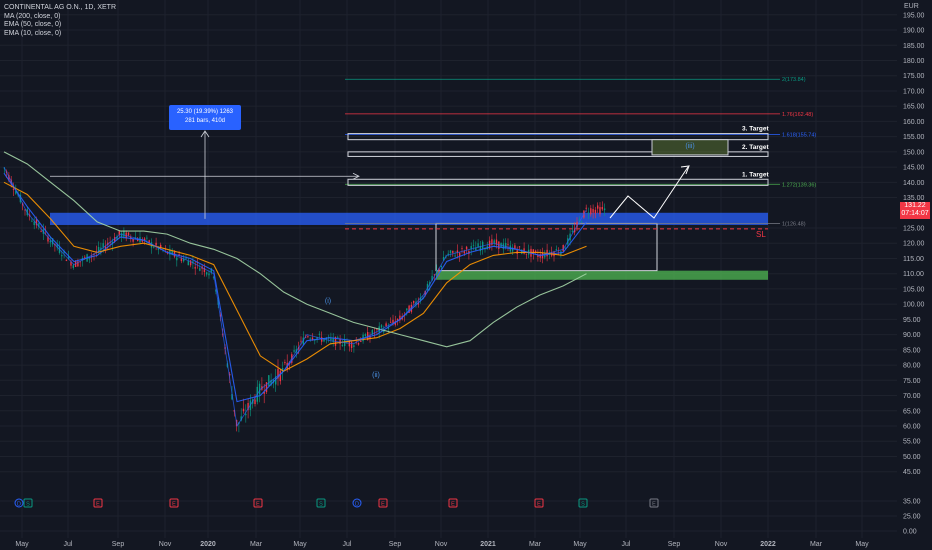 This screenshot has width=932, height=550. Describe the element at coordinates (68, 544) in the screenshot. I see `time-tick-label: Jul` at that location.